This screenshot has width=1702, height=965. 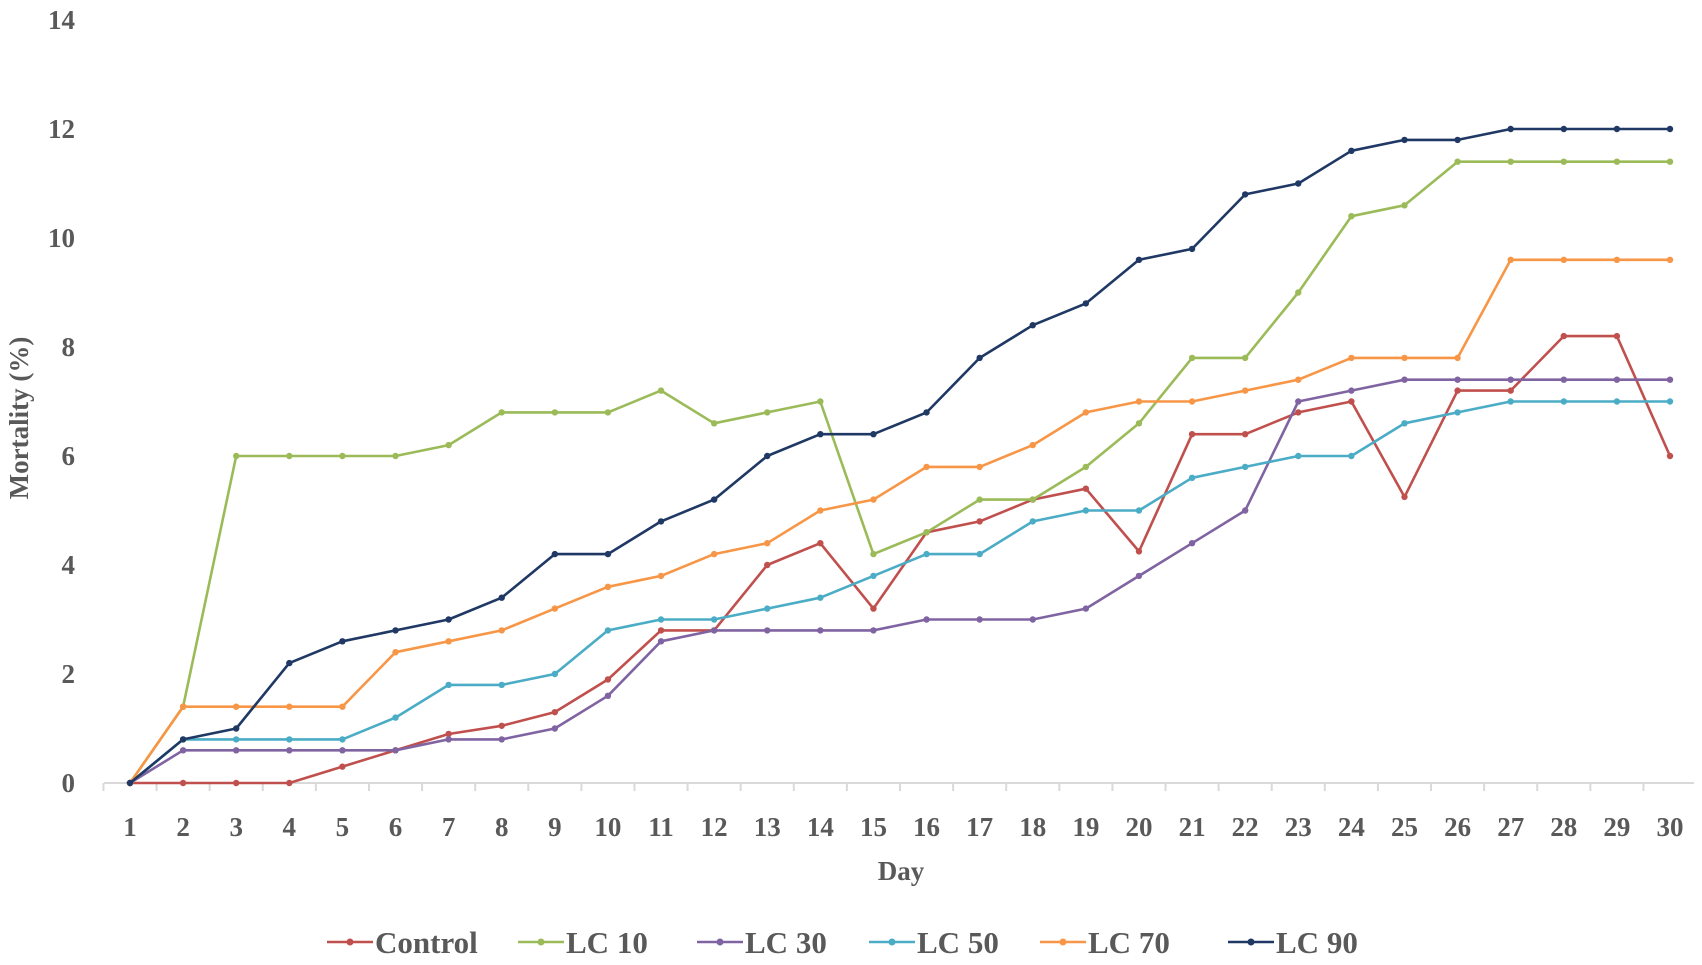 I want to click on x-tick-label: 8, so click(x=502, y=827).